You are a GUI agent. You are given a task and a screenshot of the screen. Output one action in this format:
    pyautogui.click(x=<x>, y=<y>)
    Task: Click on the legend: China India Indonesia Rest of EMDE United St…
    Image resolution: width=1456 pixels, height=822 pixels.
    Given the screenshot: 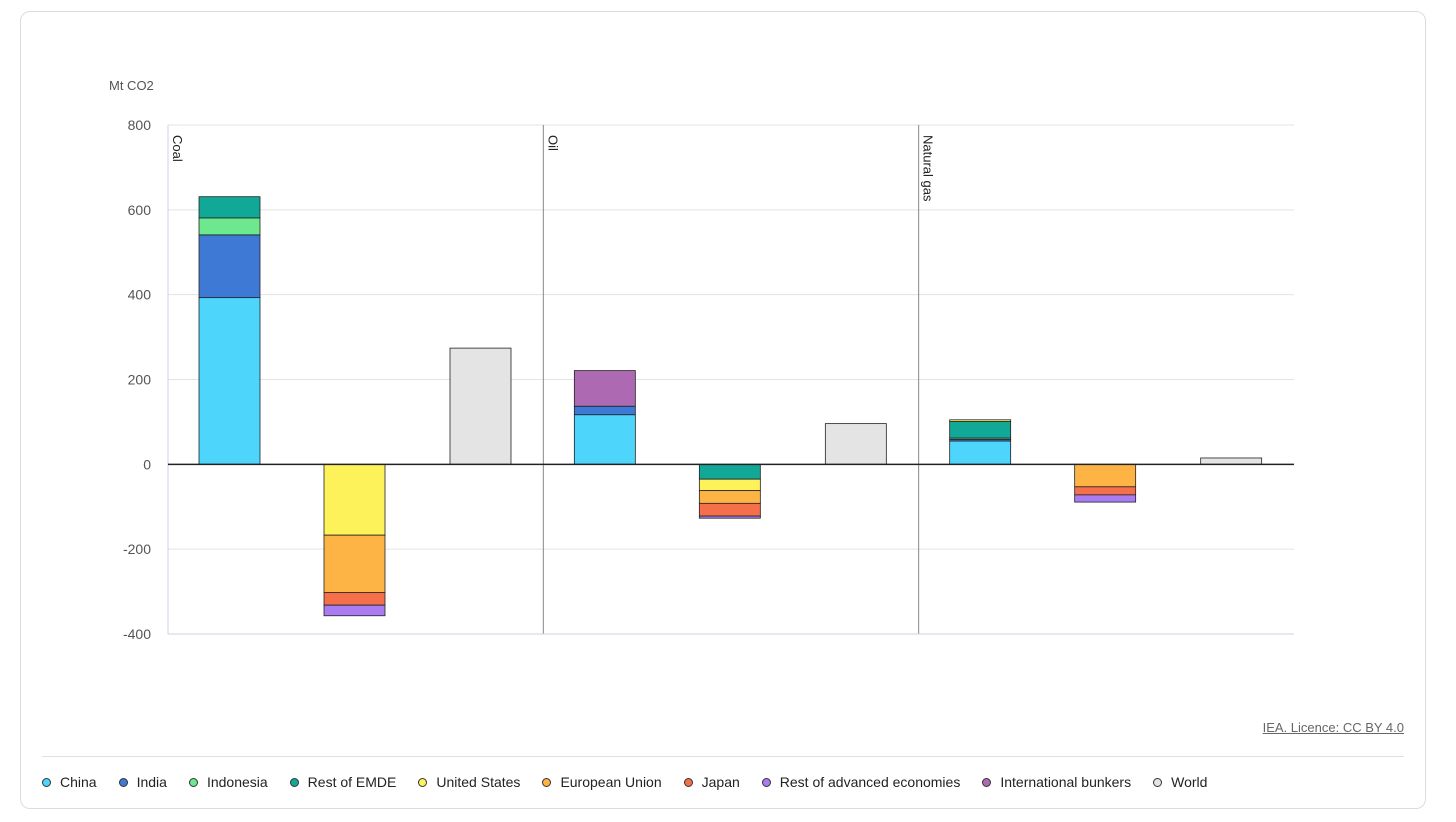 What is the action you would take?
    pyautogui.click(x=635, y=782)
    